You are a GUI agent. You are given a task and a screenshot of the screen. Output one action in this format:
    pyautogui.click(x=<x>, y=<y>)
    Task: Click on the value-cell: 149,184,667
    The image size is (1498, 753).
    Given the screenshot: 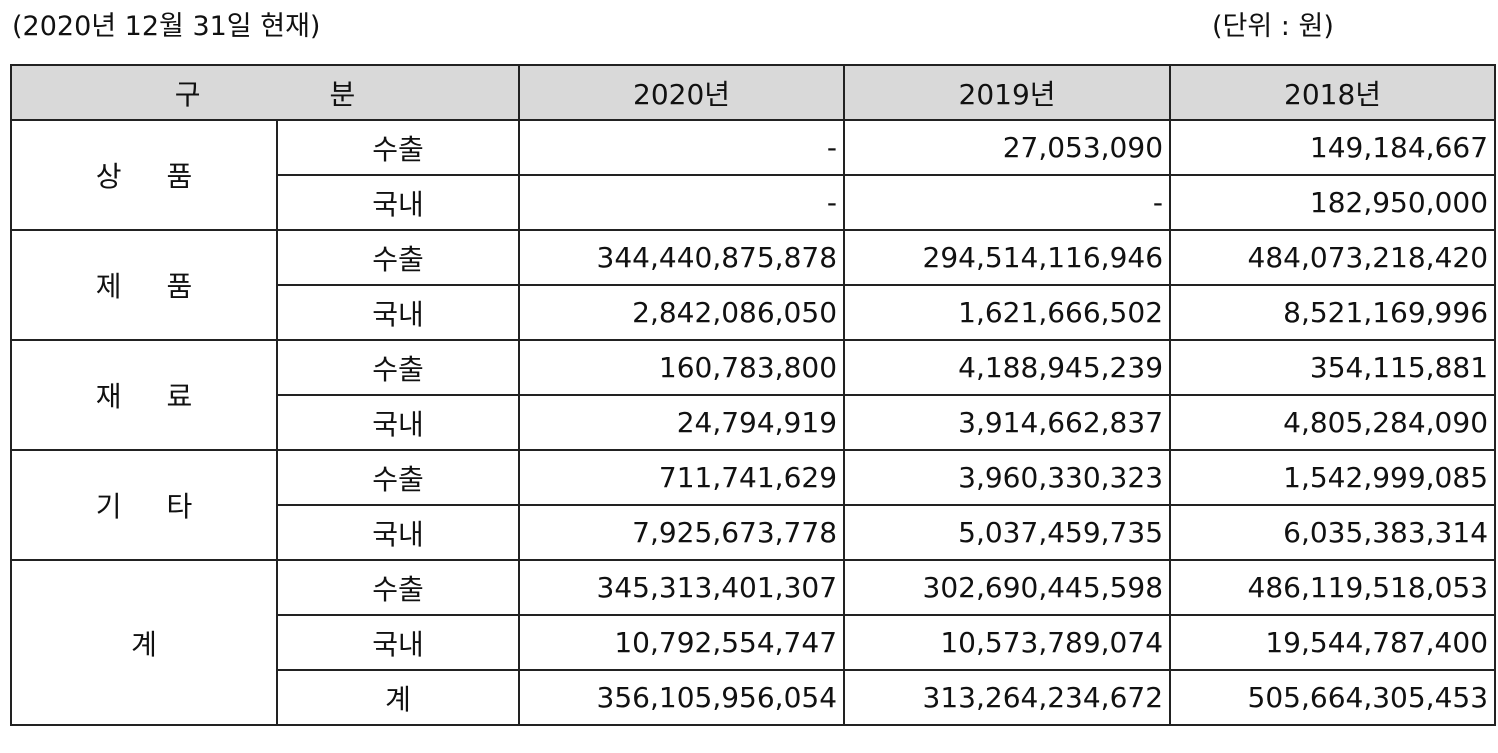 What is the action you would take?
    pyautogui.click(x=1333, y=147)
    